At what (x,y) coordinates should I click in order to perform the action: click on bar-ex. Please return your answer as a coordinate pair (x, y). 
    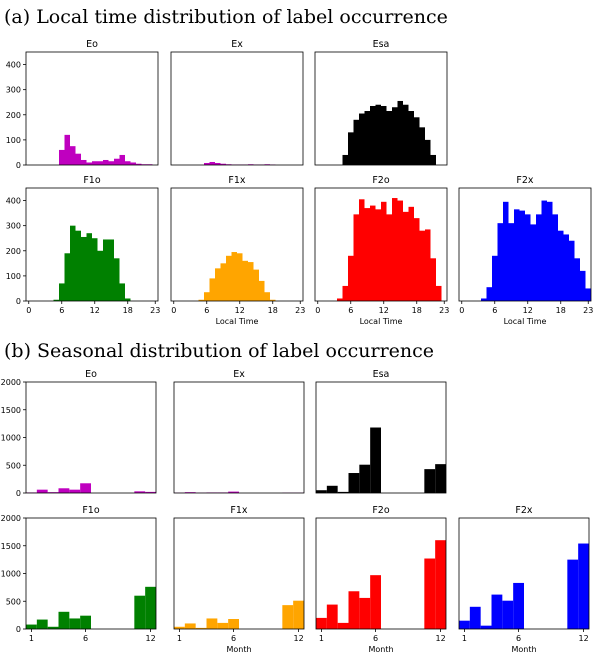
    Looking at the image, I should click on (212, 163).